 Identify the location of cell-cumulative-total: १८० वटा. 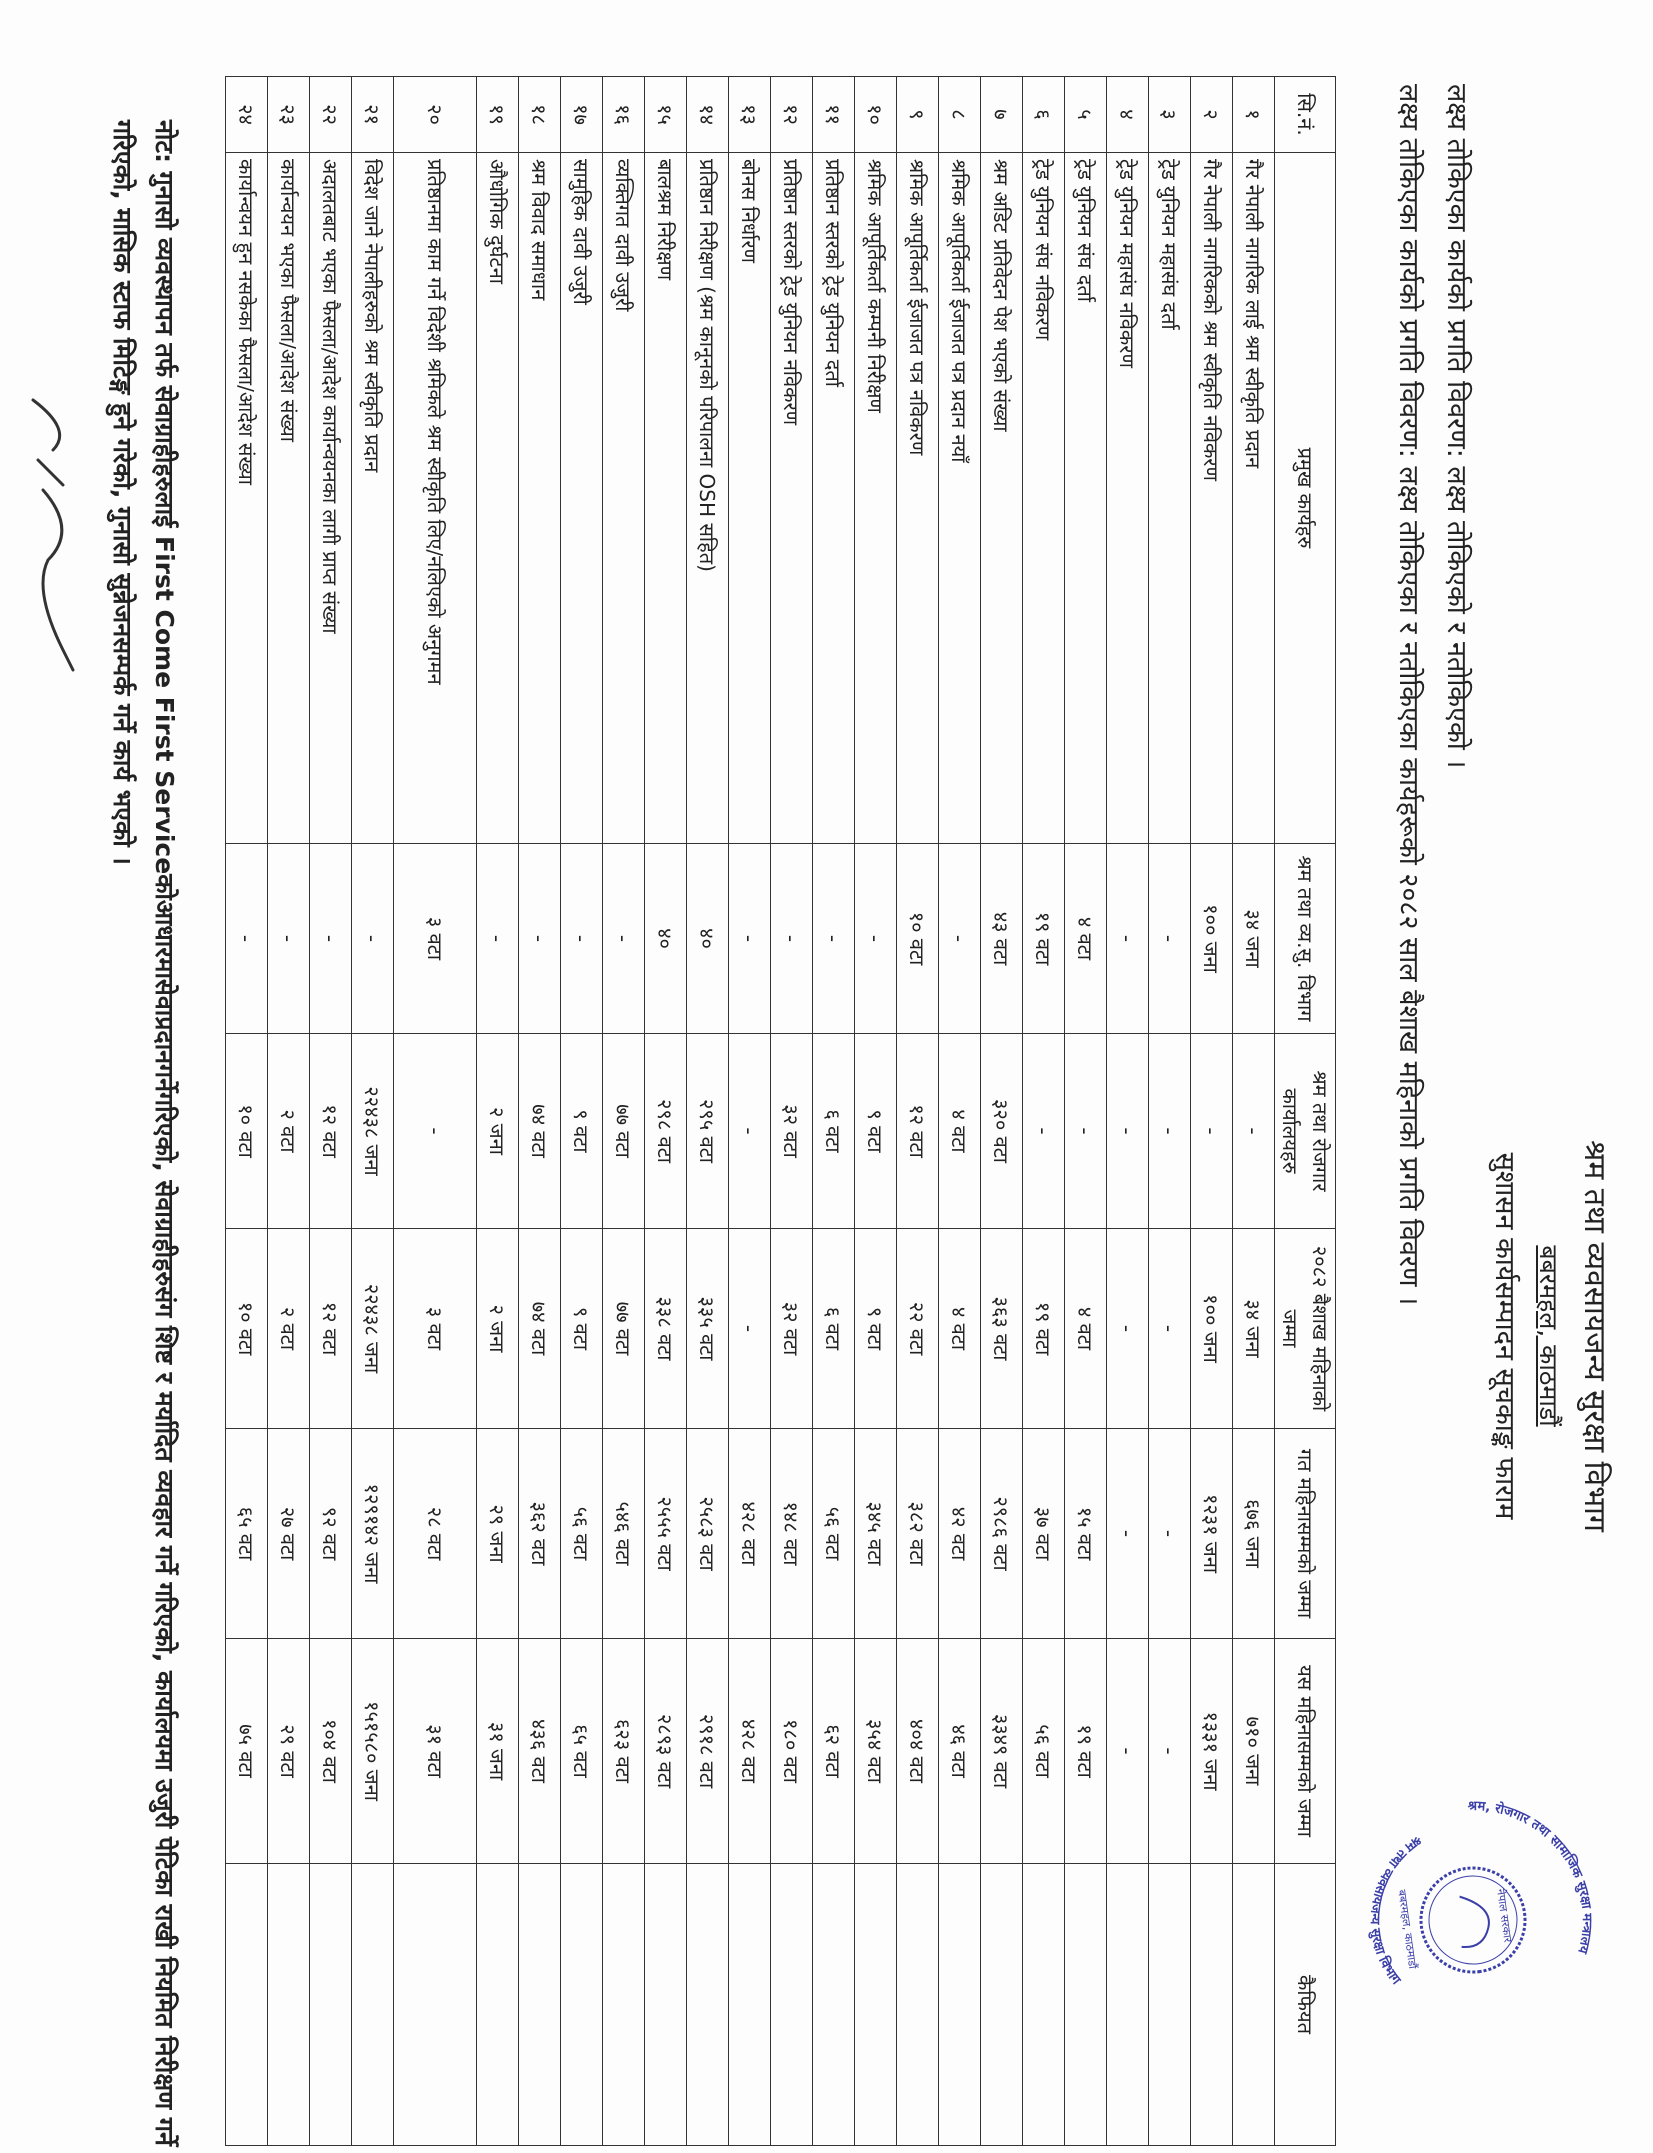
(791, 1751).